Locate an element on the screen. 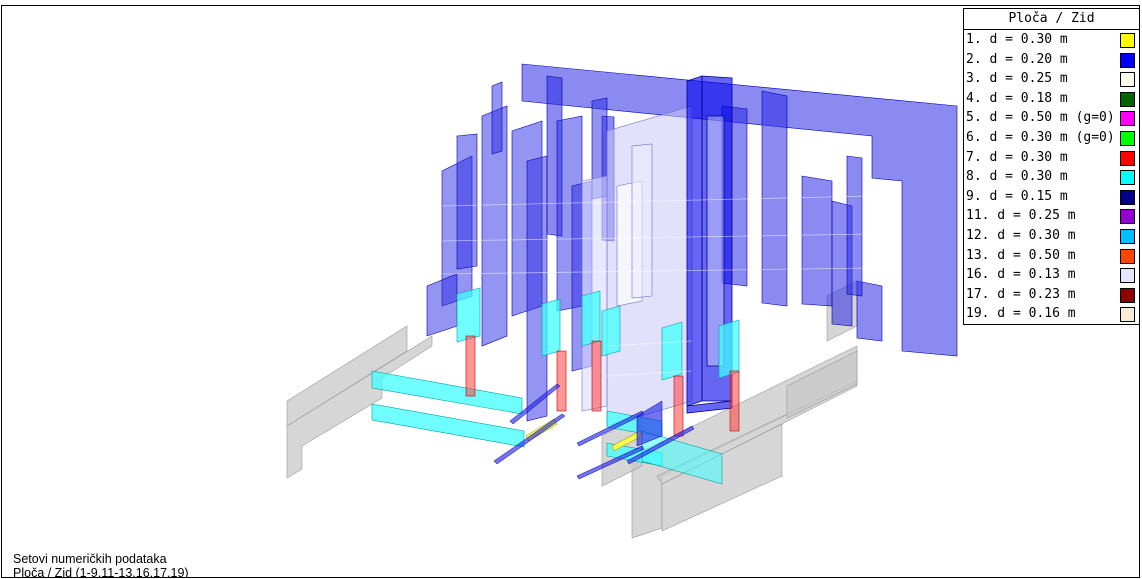 The height and width of the screenshot is (579, 1142). legend-item-label: 1. d = 0.30 m is located at coordinates (1017, 39).